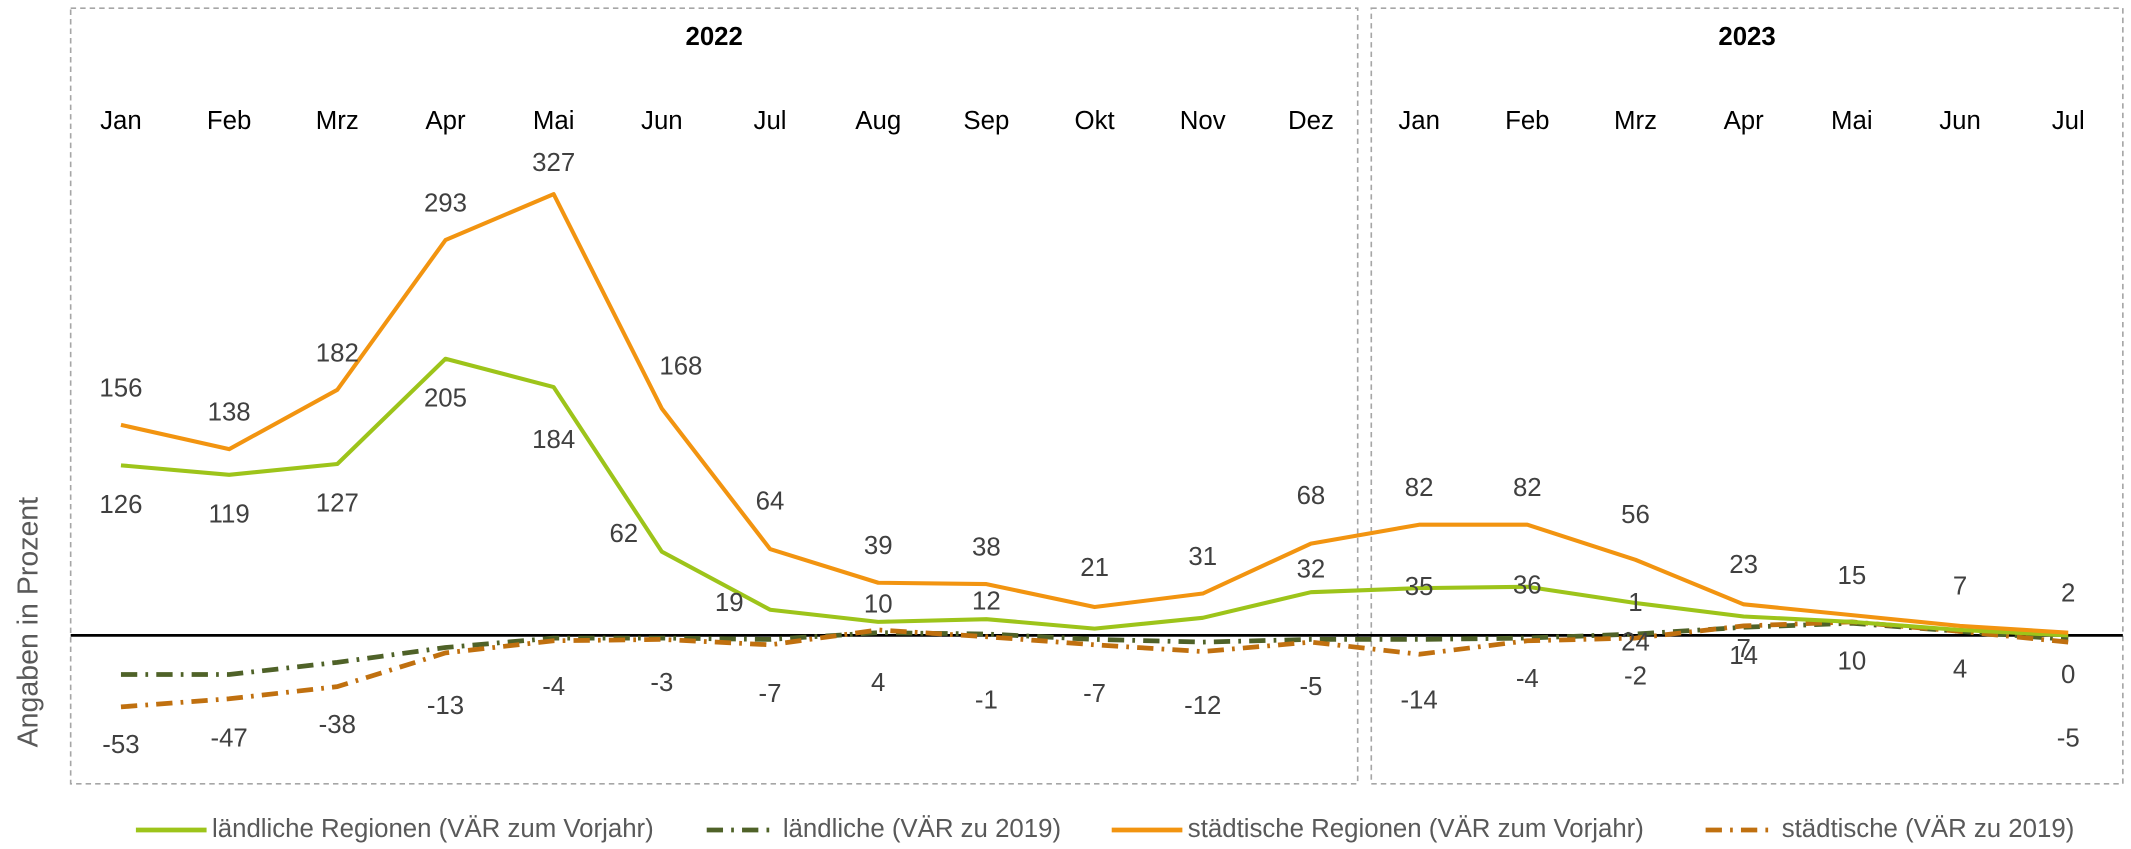 Image resolution: width=2131 pixels, height=849 pixels. I want to click on data-label: 182, so click(337, 353).